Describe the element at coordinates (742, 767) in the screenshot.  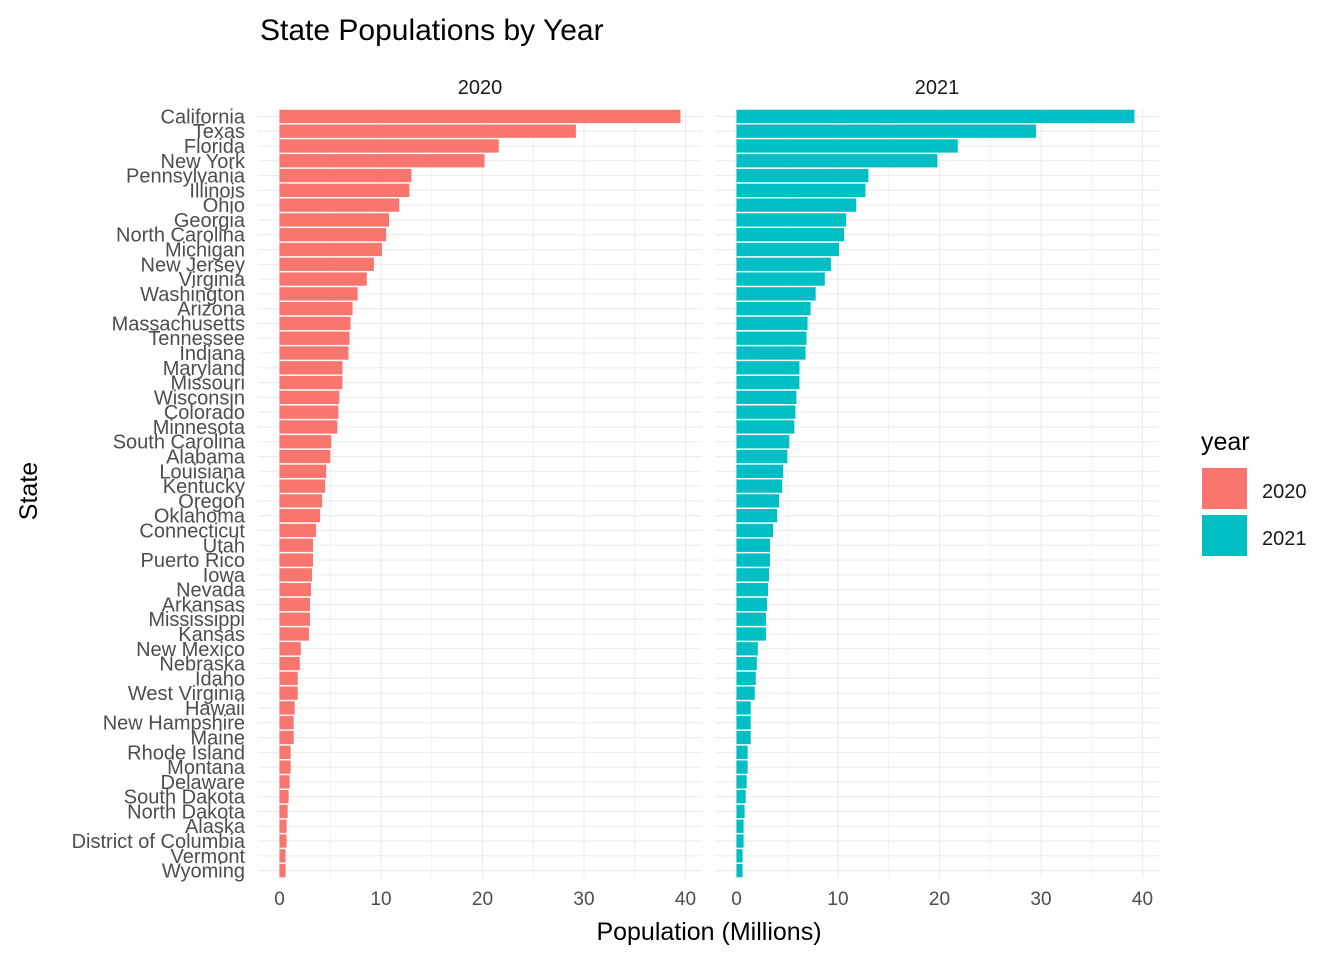
I see `bar-2021-montana` at that location.